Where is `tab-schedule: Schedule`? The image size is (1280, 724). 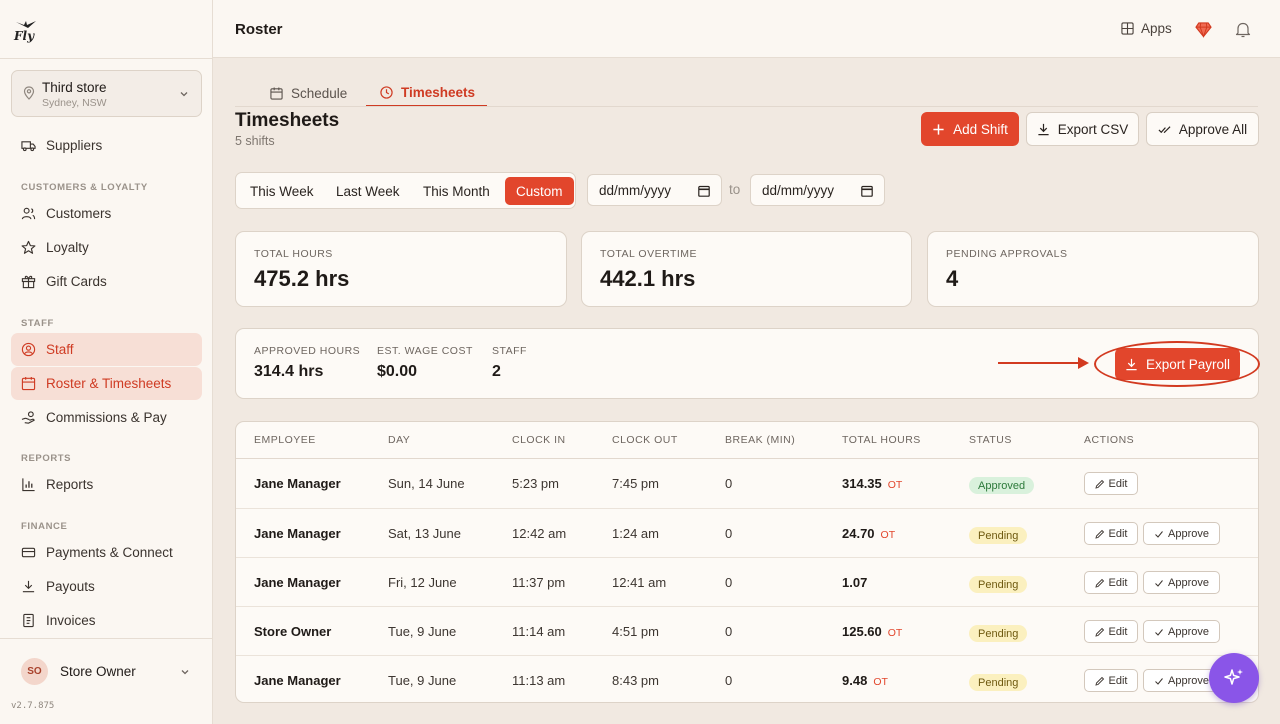 tab-schedule: Schedule is located at coordinates (308, 93).